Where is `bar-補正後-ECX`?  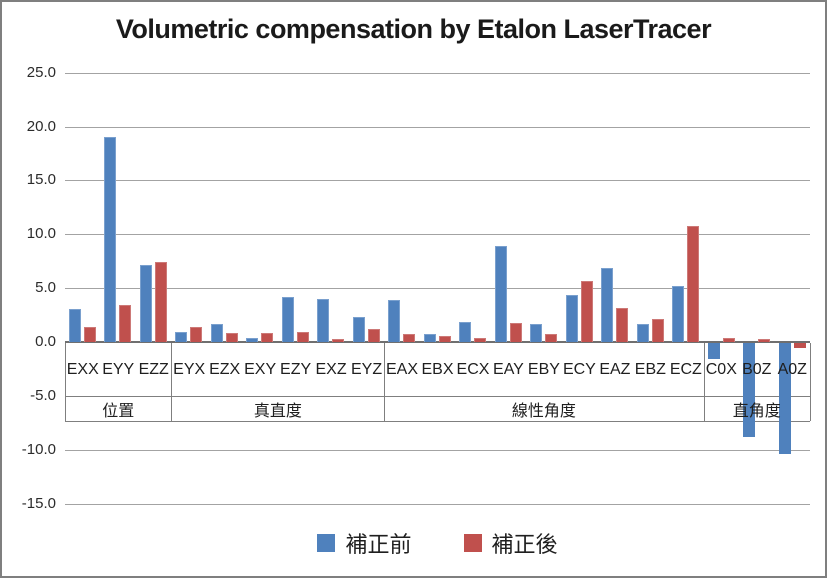 bar-補正後-ECX is located at coordinates (480, 339).